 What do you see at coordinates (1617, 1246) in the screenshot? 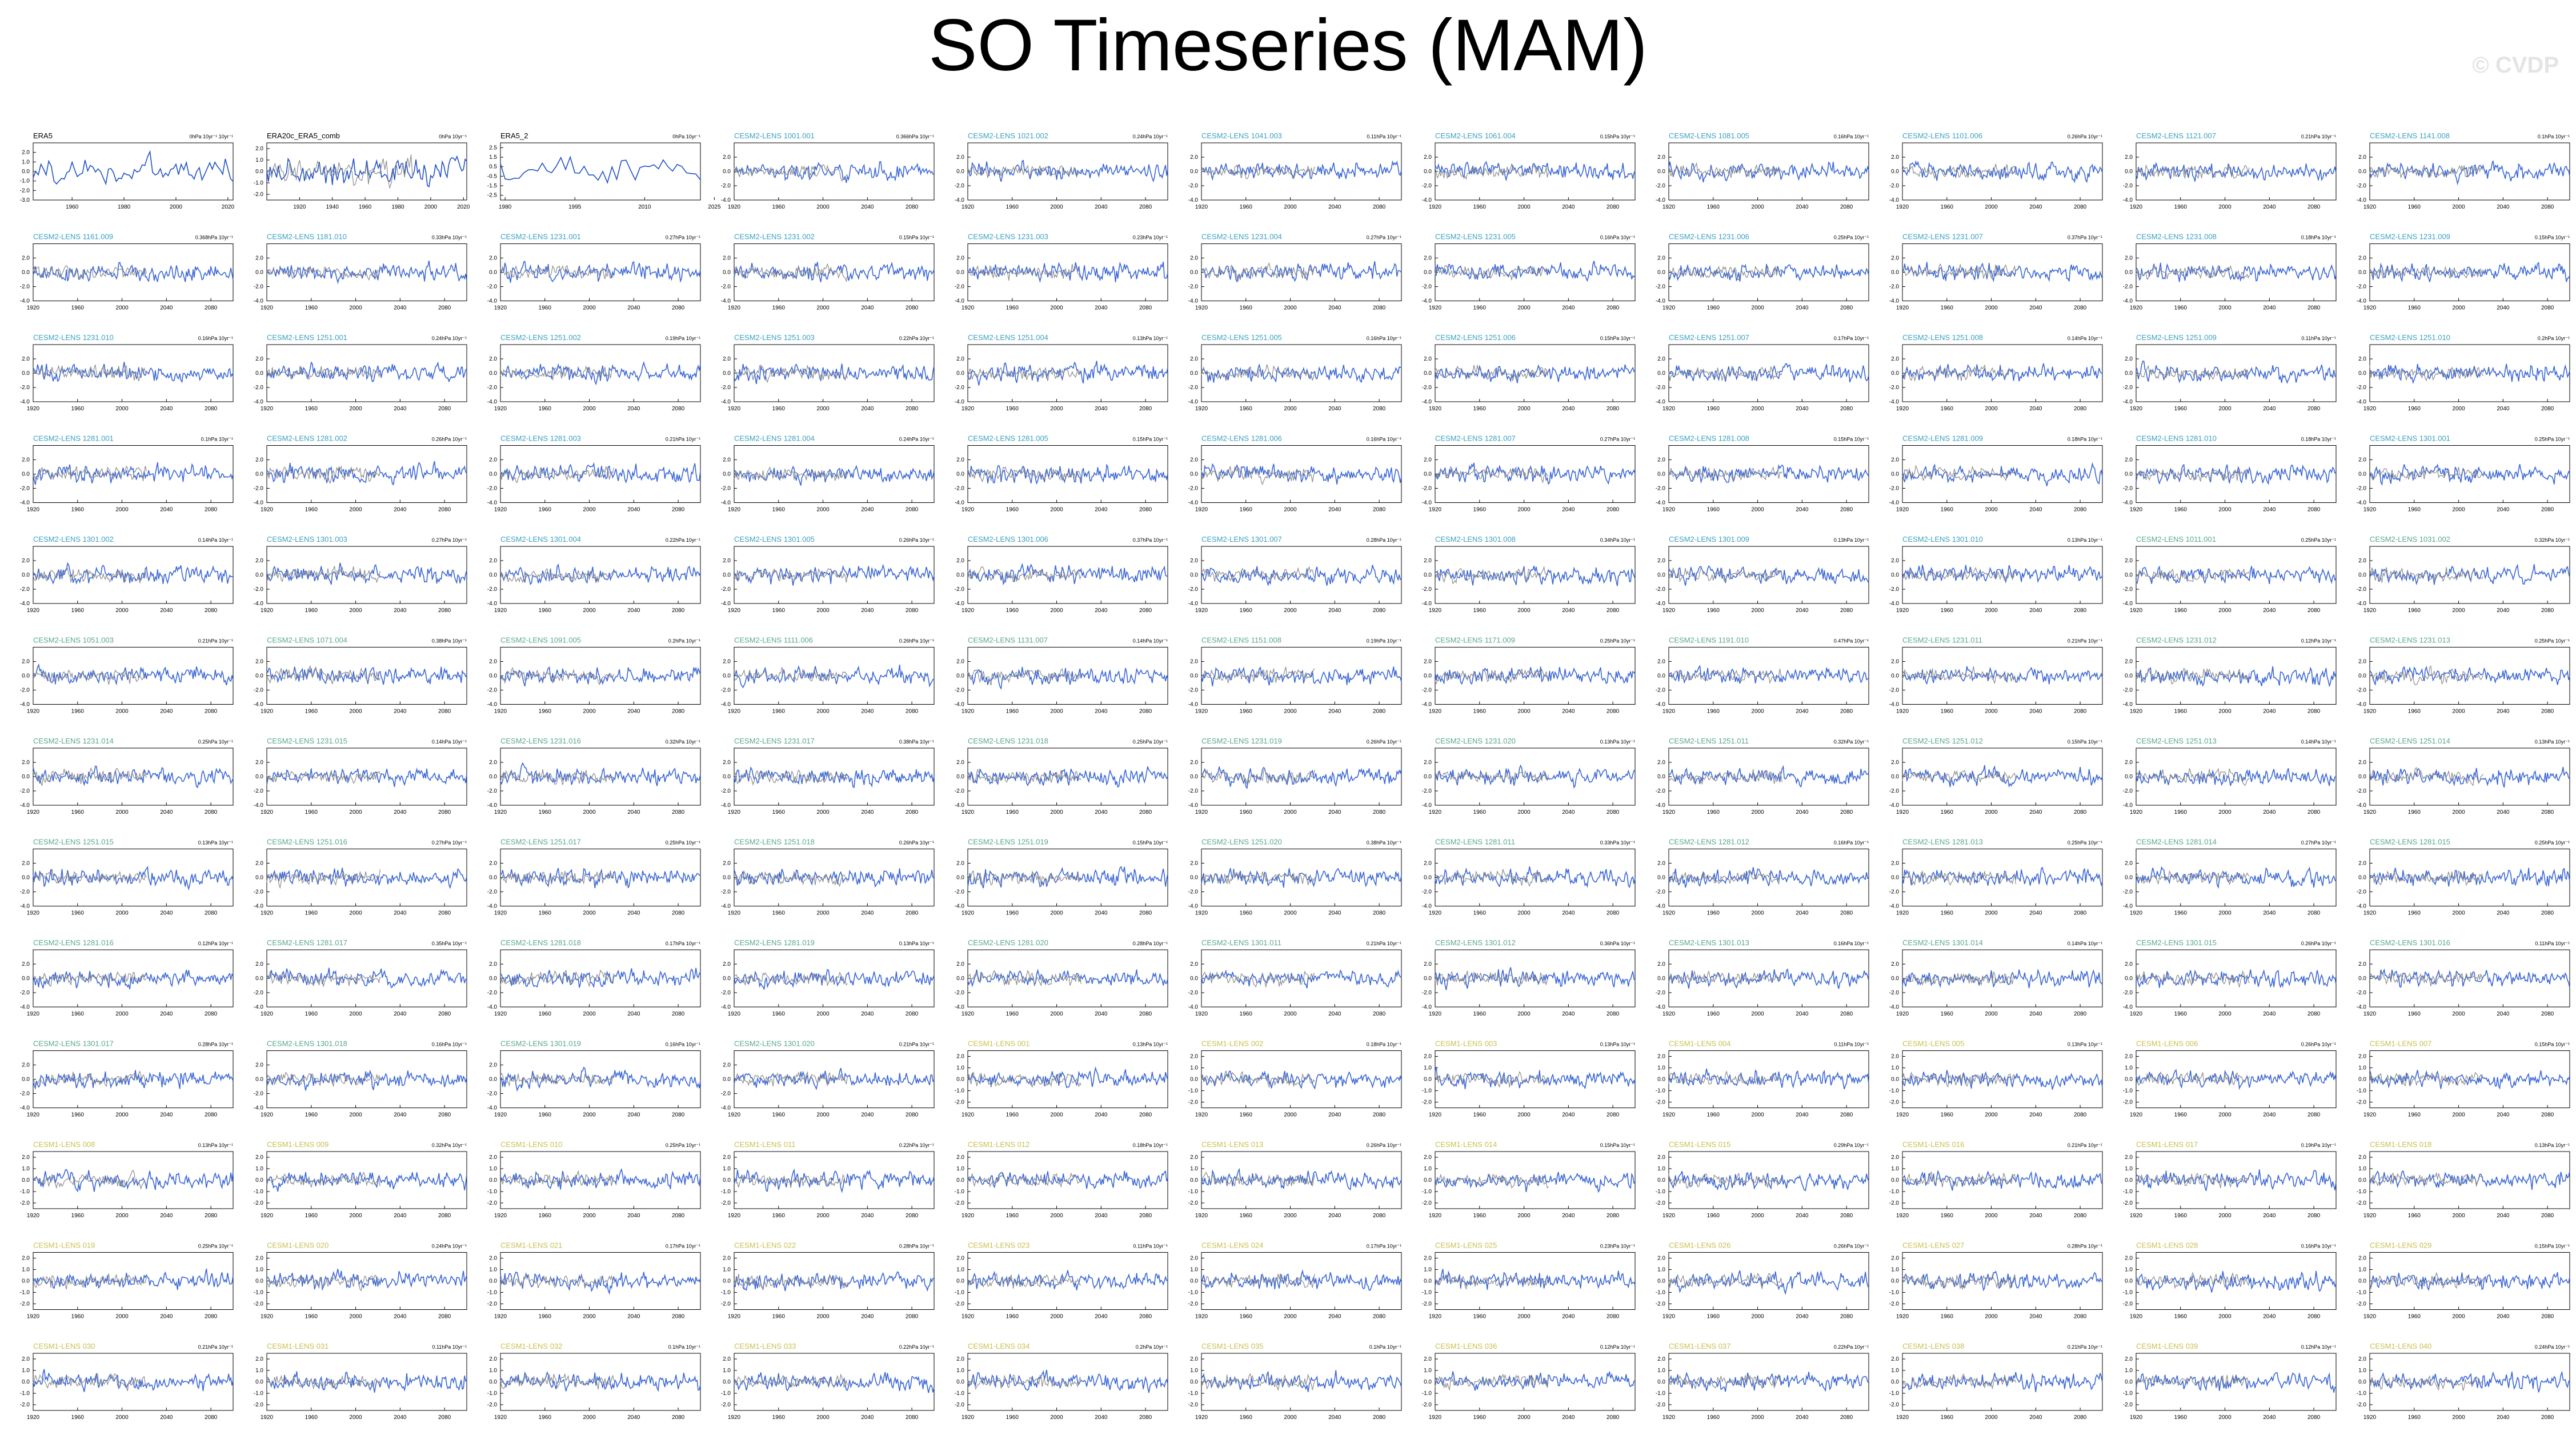
I see `panel-trend: 0.23hPa 10yr⁻¹` at bounding box center [1617, 1246].